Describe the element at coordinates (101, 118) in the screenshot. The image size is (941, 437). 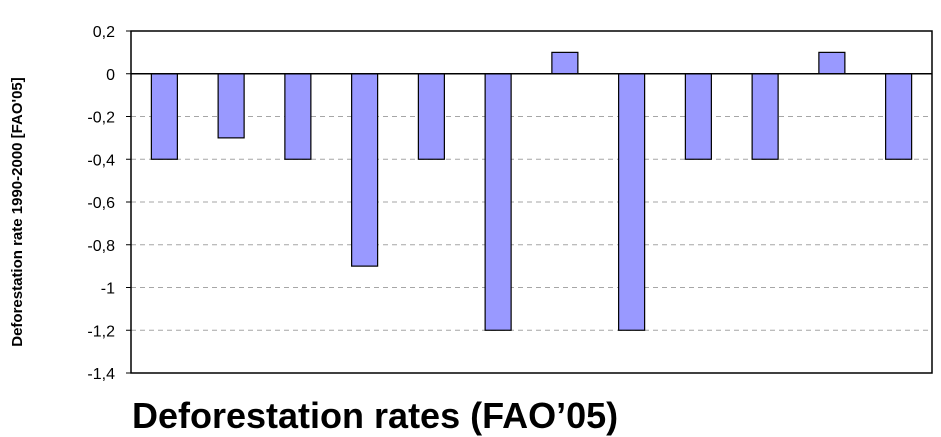
I see `y-tick-label: -0,2` at that location.